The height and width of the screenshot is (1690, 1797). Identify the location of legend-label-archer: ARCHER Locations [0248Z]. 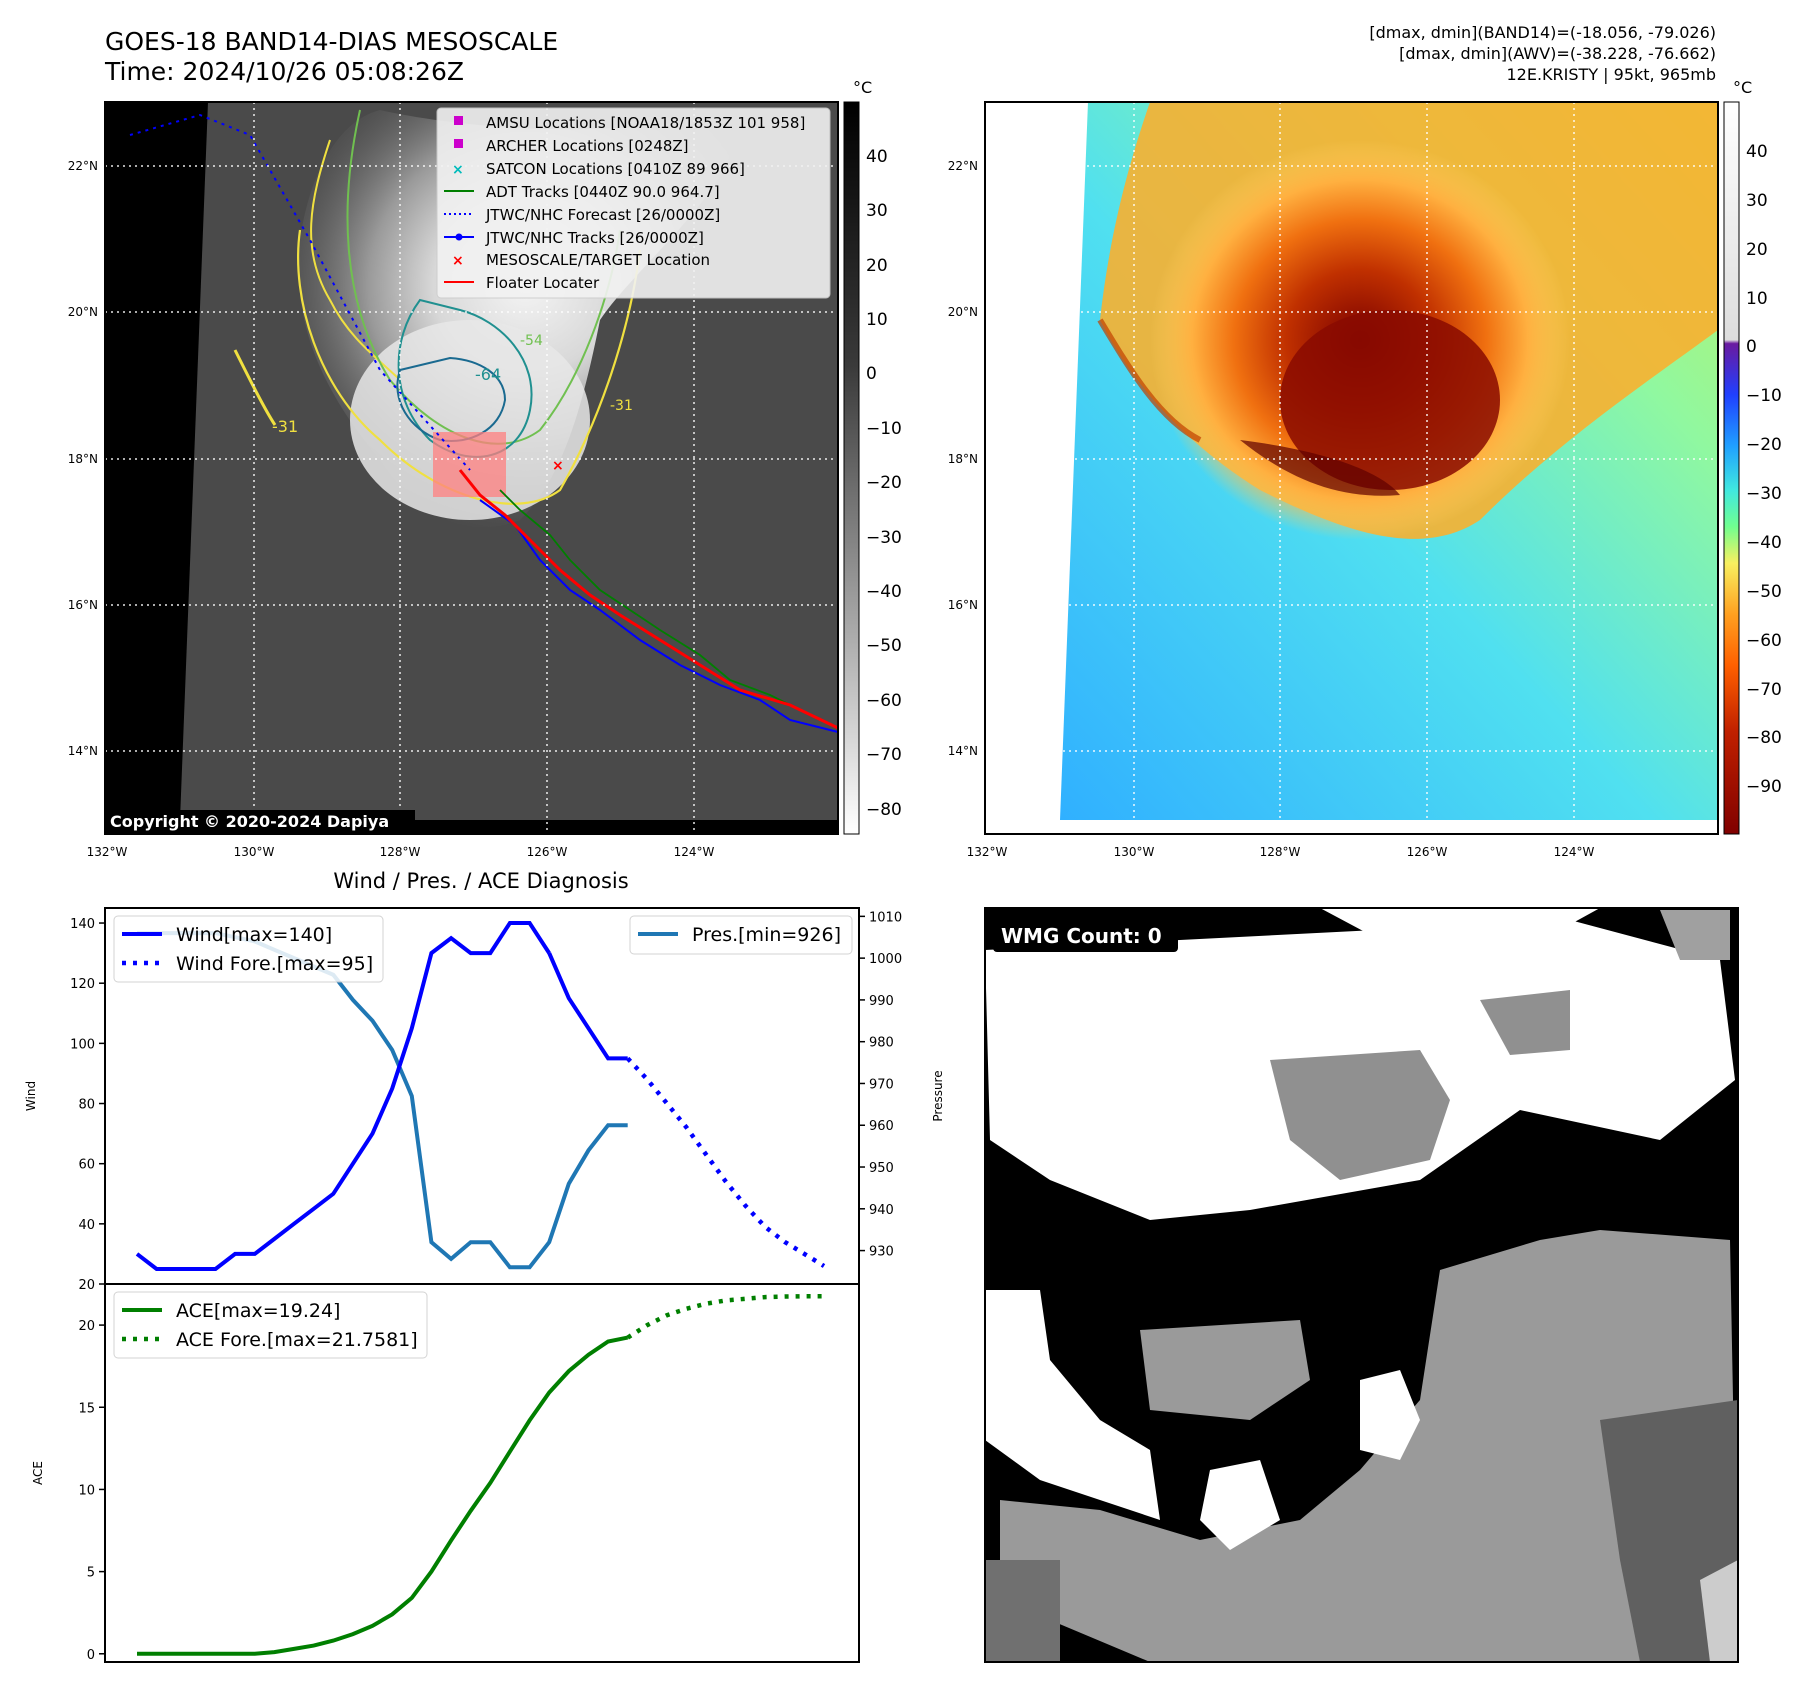
(587, 146).